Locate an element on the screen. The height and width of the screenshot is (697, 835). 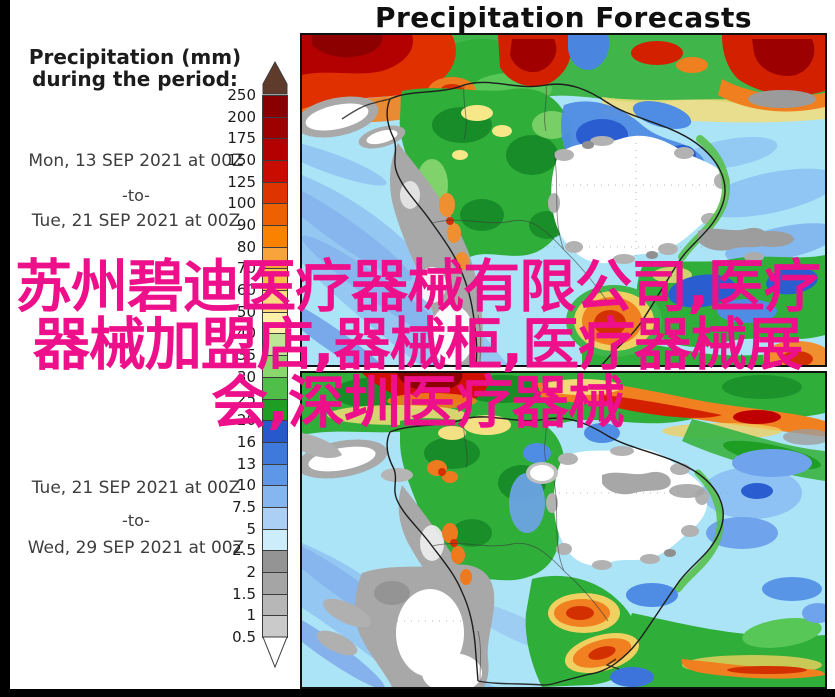
colorbar-label: 70 is located at coordinates (246, 268).